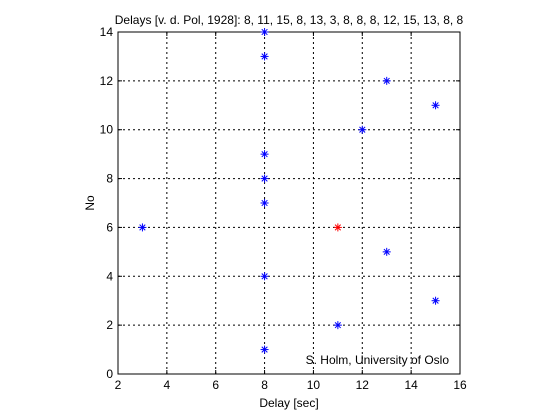 Image resolution: width=560 pixels, height=420 pixels. What do you see at coordinates (118, 385) in the screenshot?
I see `x-tick-label: 2` at bounding box center [118, 385].